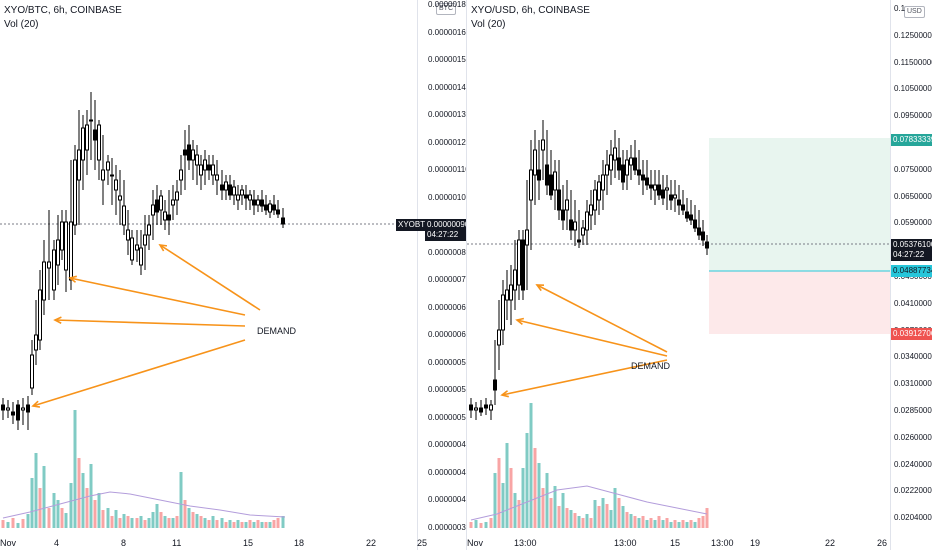 This screenshot has width=932, height=550. What do you see at coordinates (299, 543) in the screenshot?
I see `time-tick-label: 18` at bounding box center [299, 543].